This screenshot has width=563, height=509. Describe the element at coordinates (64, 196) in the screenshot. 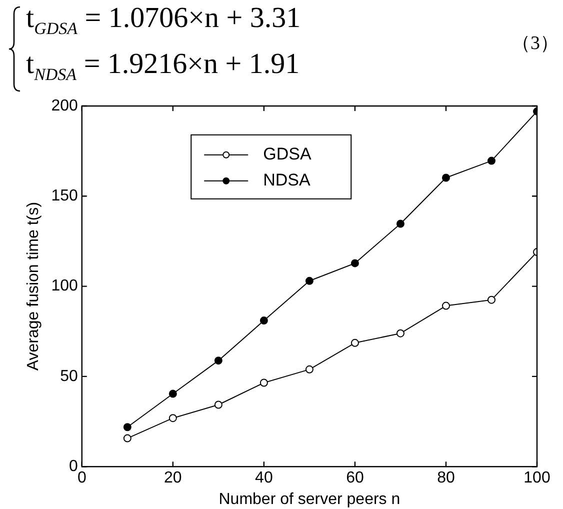

I see `y-tick-label: 150` at that location.